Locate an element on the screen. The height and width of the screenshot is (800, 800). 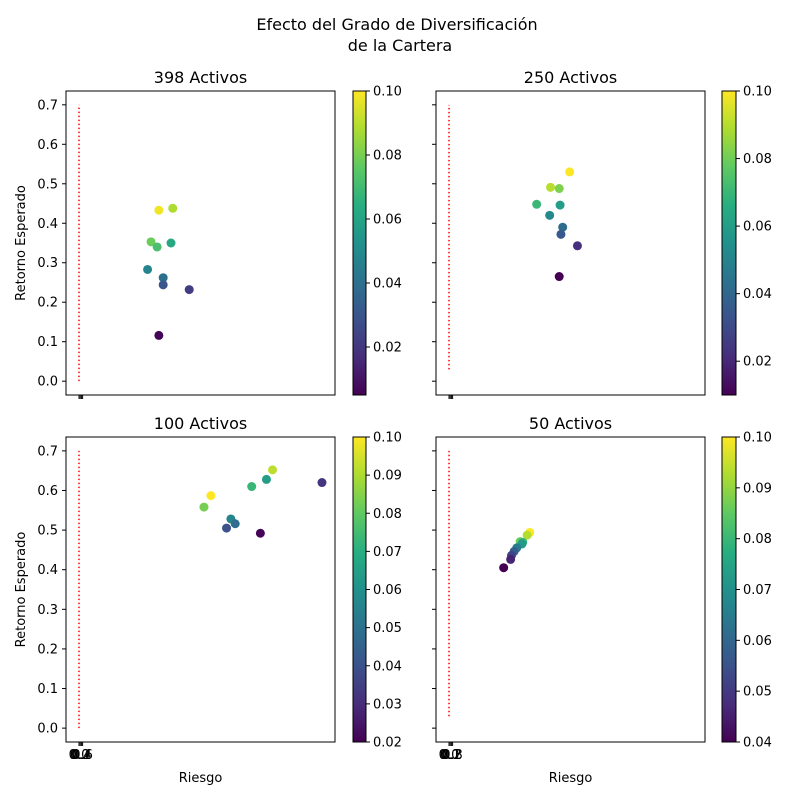
subplot-title: 398 Activos is located at coordinates (200, 77).